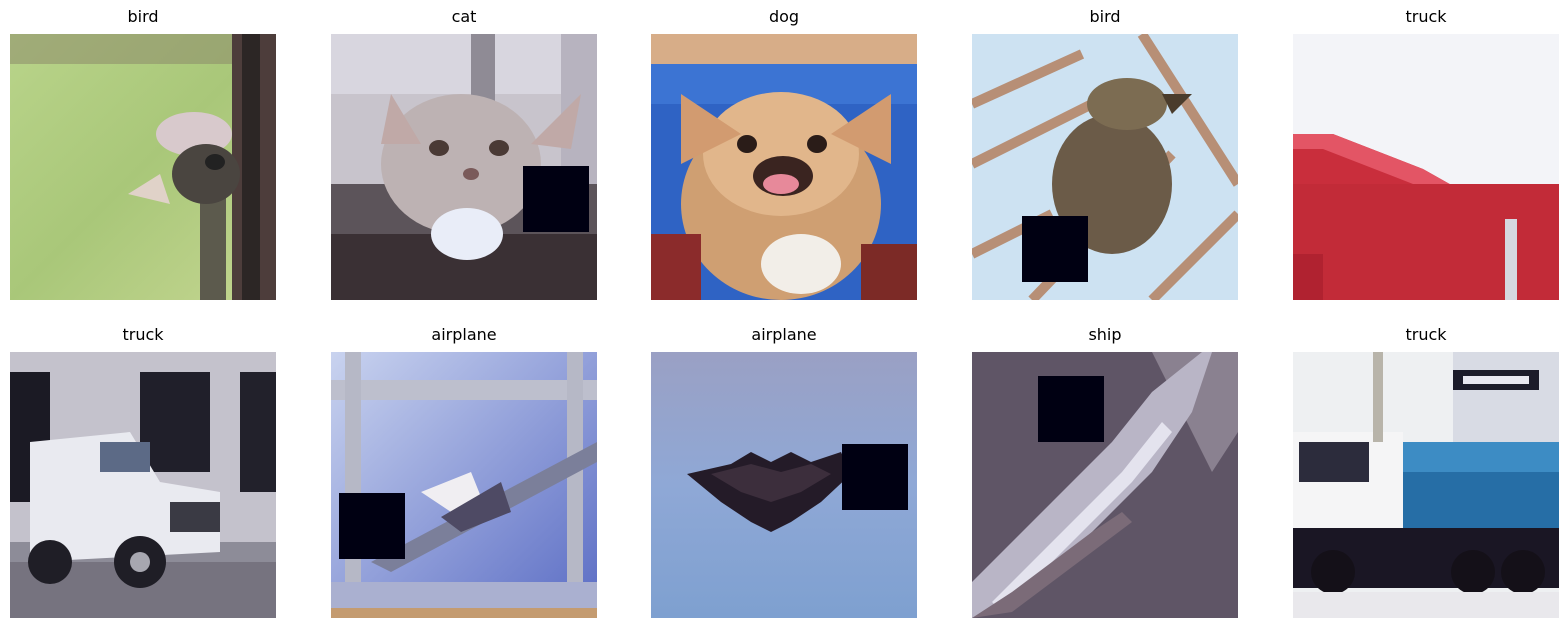 Image resolution: width=1568 pixels, height=626 pixels. I want to click on cat-kitten-picture, so click(464, 167).